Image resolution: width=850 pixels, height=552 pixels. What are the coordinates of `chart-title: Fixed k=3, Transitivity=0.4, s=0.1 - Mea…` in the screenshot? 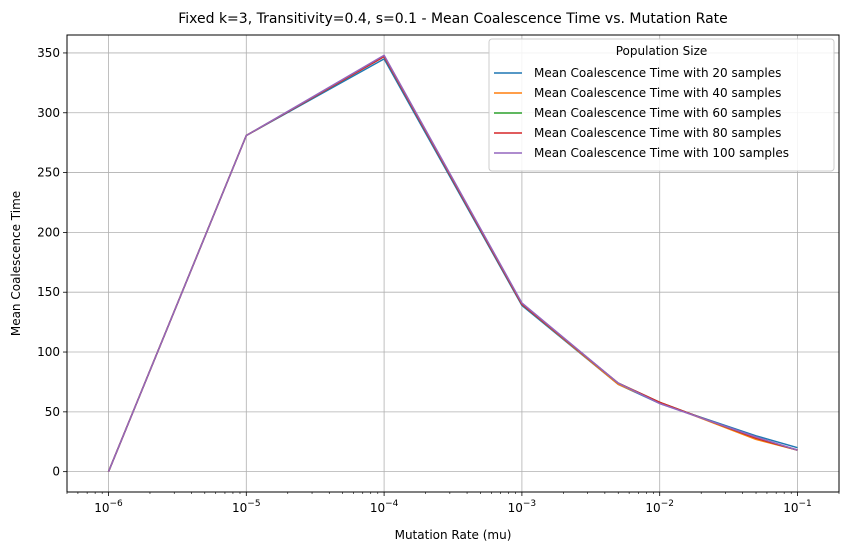 It's located at (453, 19).